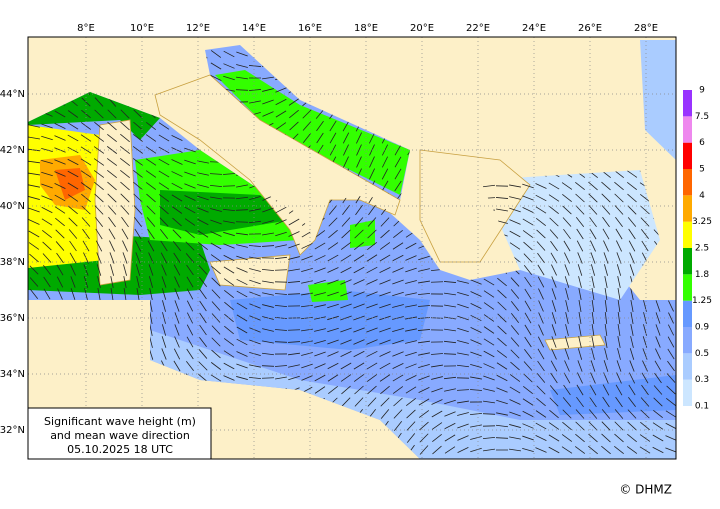  Describe the element at coordinates (645, 490) in the screenshot. I see `credit: © DHMZ` at that location.